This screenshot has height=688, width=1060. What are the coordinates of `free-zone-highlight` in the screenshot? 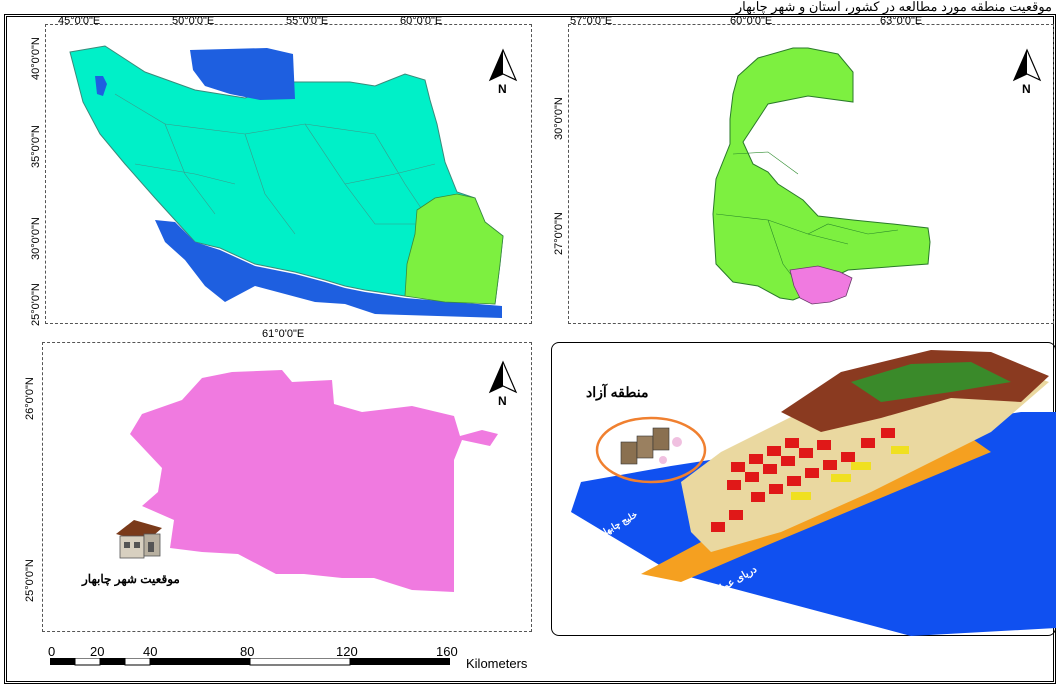 It's located at (651, 450).